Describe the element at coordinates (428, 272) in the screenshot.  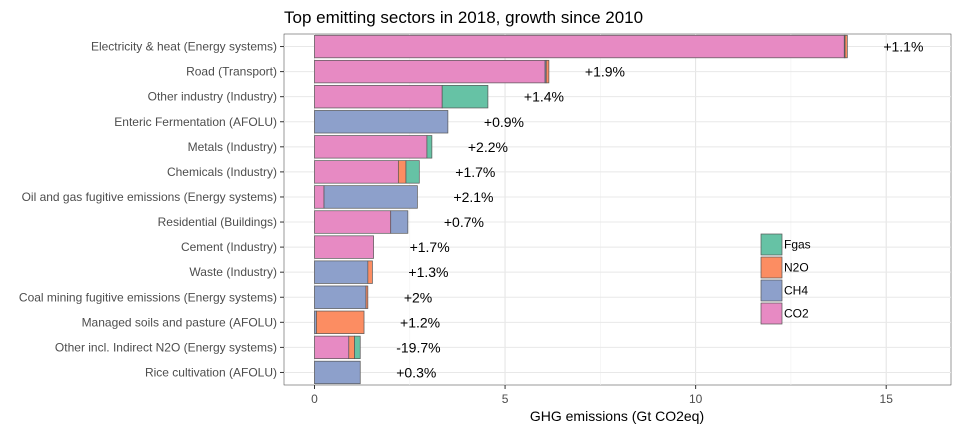
I see `growth-label: +1.3%` at that location.